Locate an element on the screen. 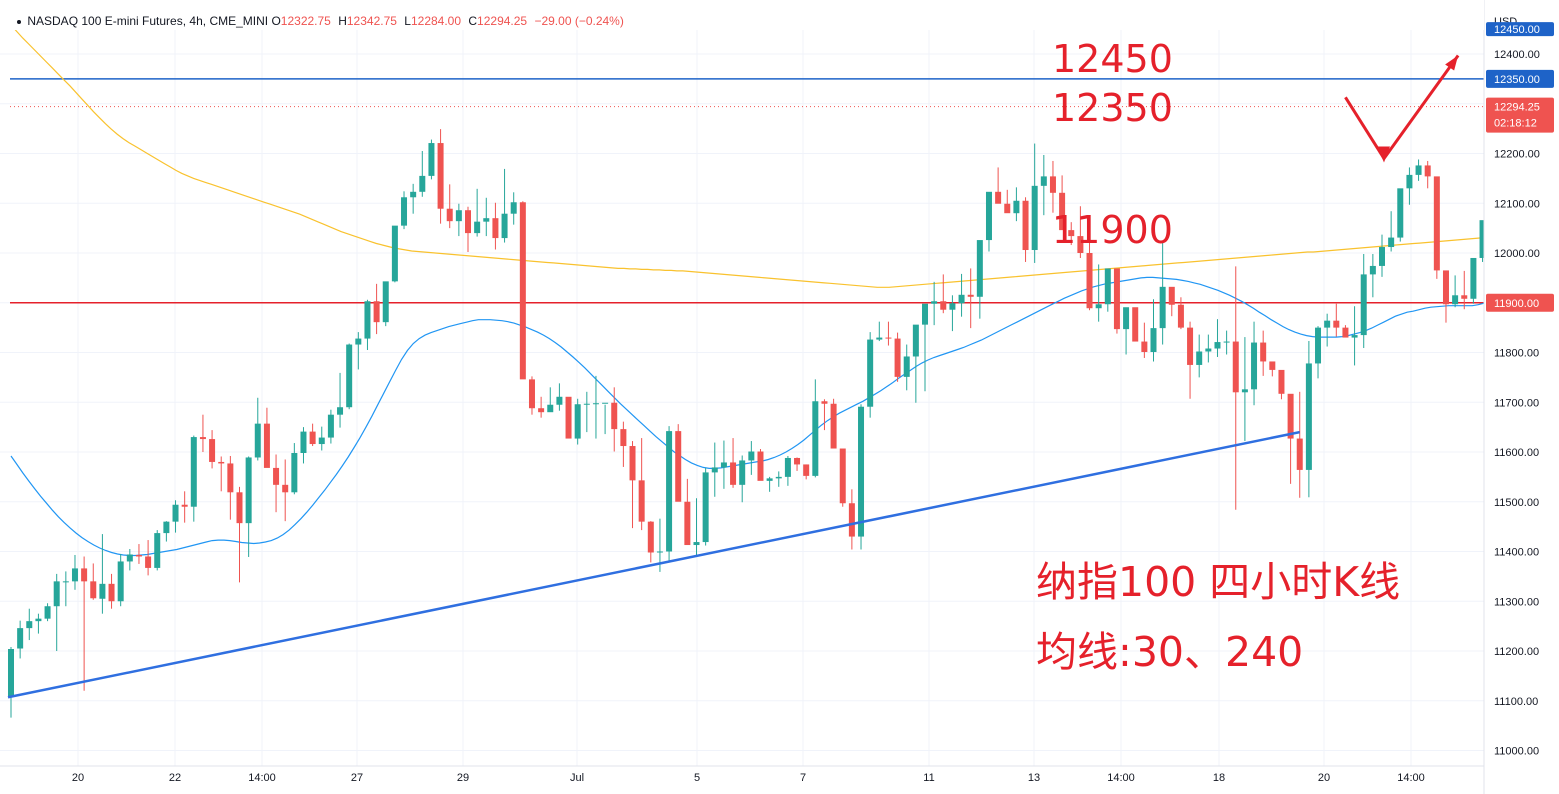  timeframe: 4h is located at coordinates (196, 21).